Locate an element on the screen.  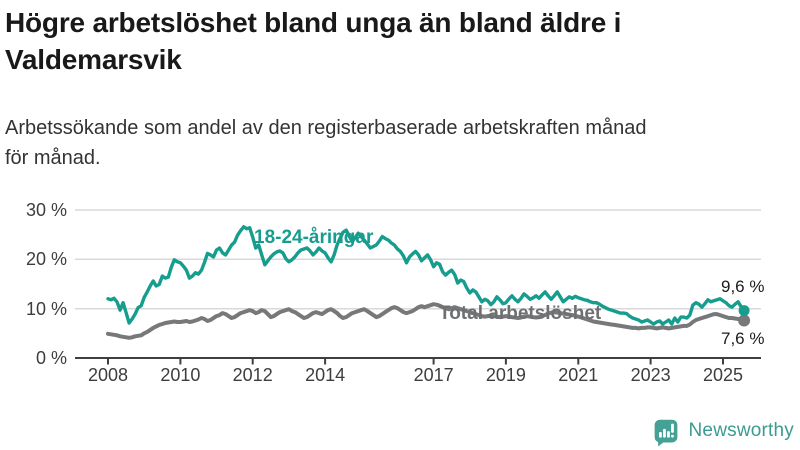
end-value-label-total: 7,6 % is located at coordinates (743, 338).